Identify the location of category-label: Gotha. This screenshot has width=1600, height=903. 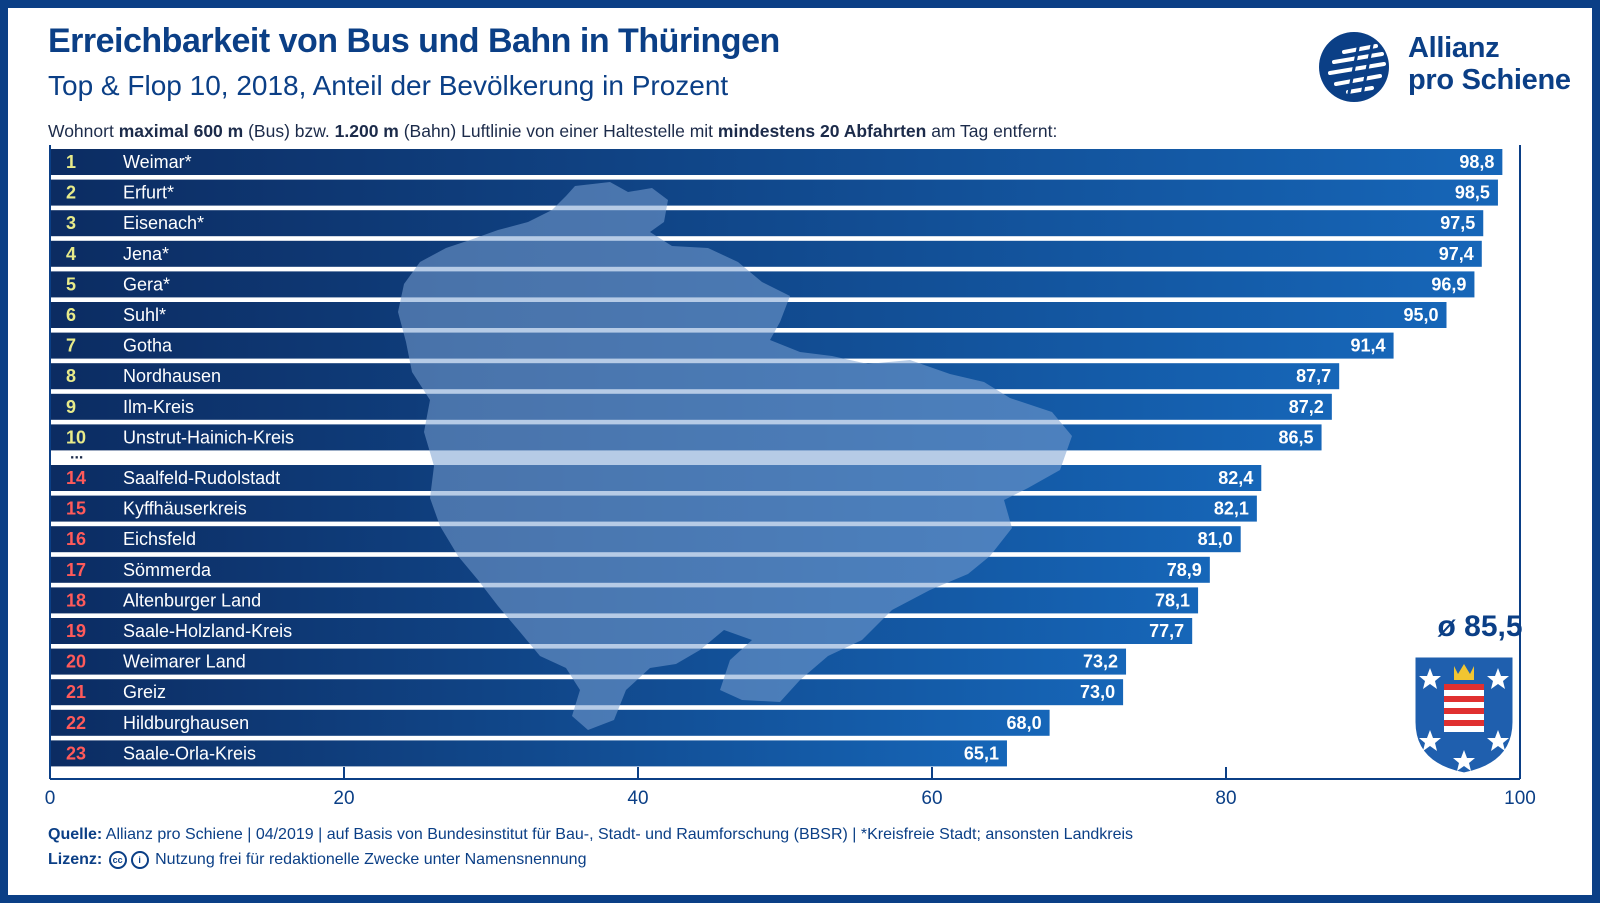
(148, 346).